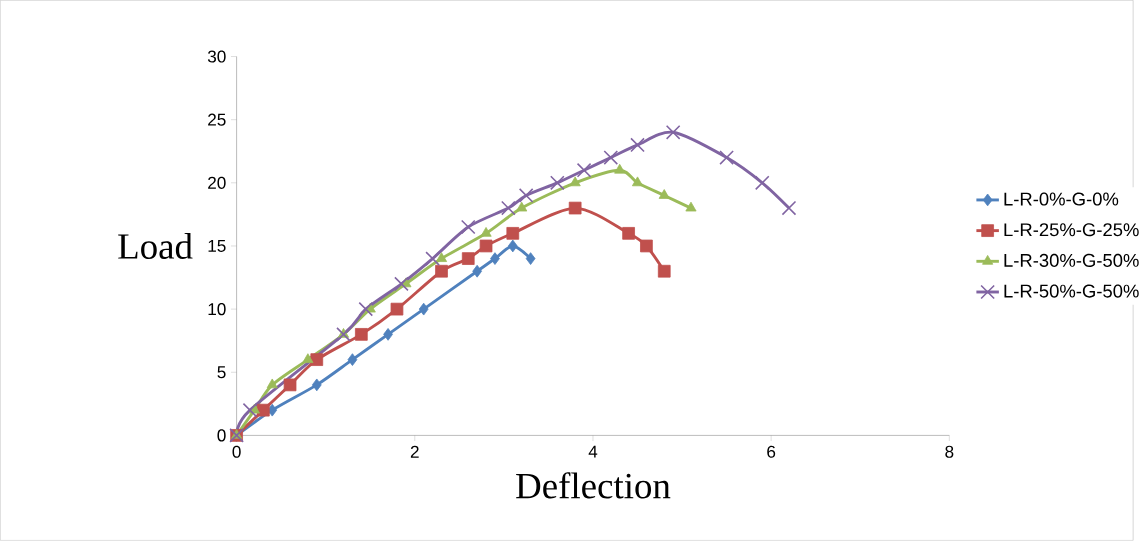 Image resolution: width=1146 pixels, height=541 pixels. I want to click on x-tick-label: 6, so click(771, 451).